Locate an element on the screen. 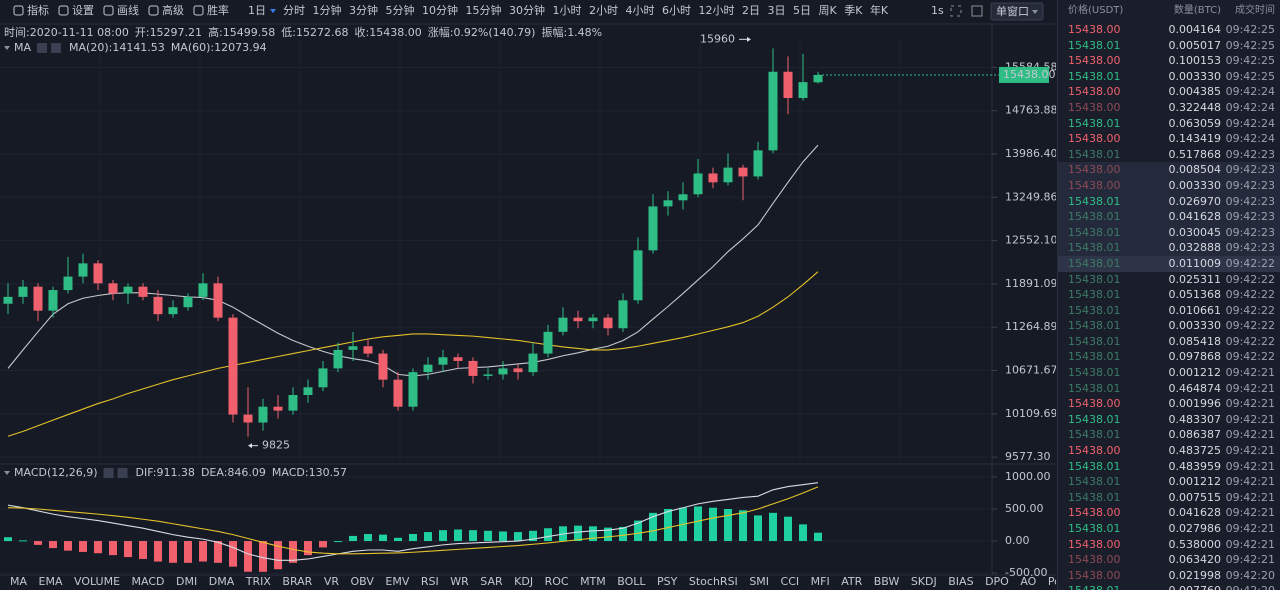 The image size is (1280, 590). y-tick-label: -500.00 is located at coordinates (1026, 572).